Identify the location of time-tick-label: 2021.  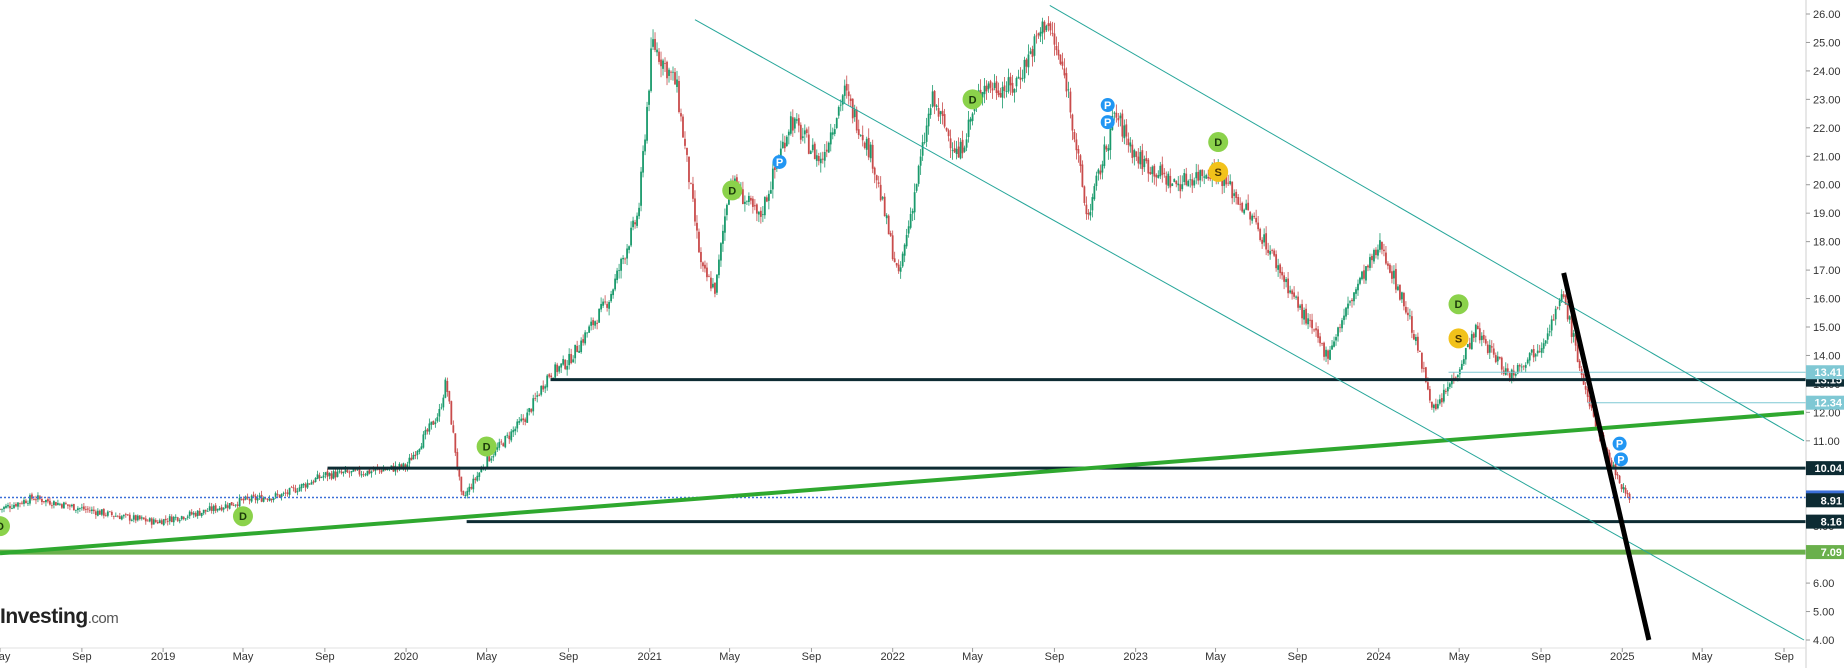
(649, 657).